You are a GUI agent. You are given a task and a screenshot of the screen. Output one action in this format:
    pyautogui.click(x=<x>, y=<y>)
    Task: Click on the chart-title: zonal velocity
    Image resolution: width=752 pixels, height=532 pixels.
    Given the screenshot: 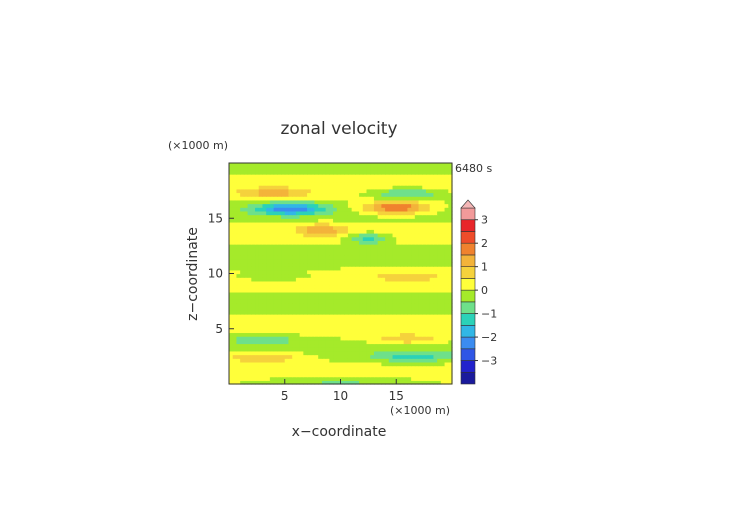 What is the action you would take?
    pyautogui.click(x=338, y=129)
    